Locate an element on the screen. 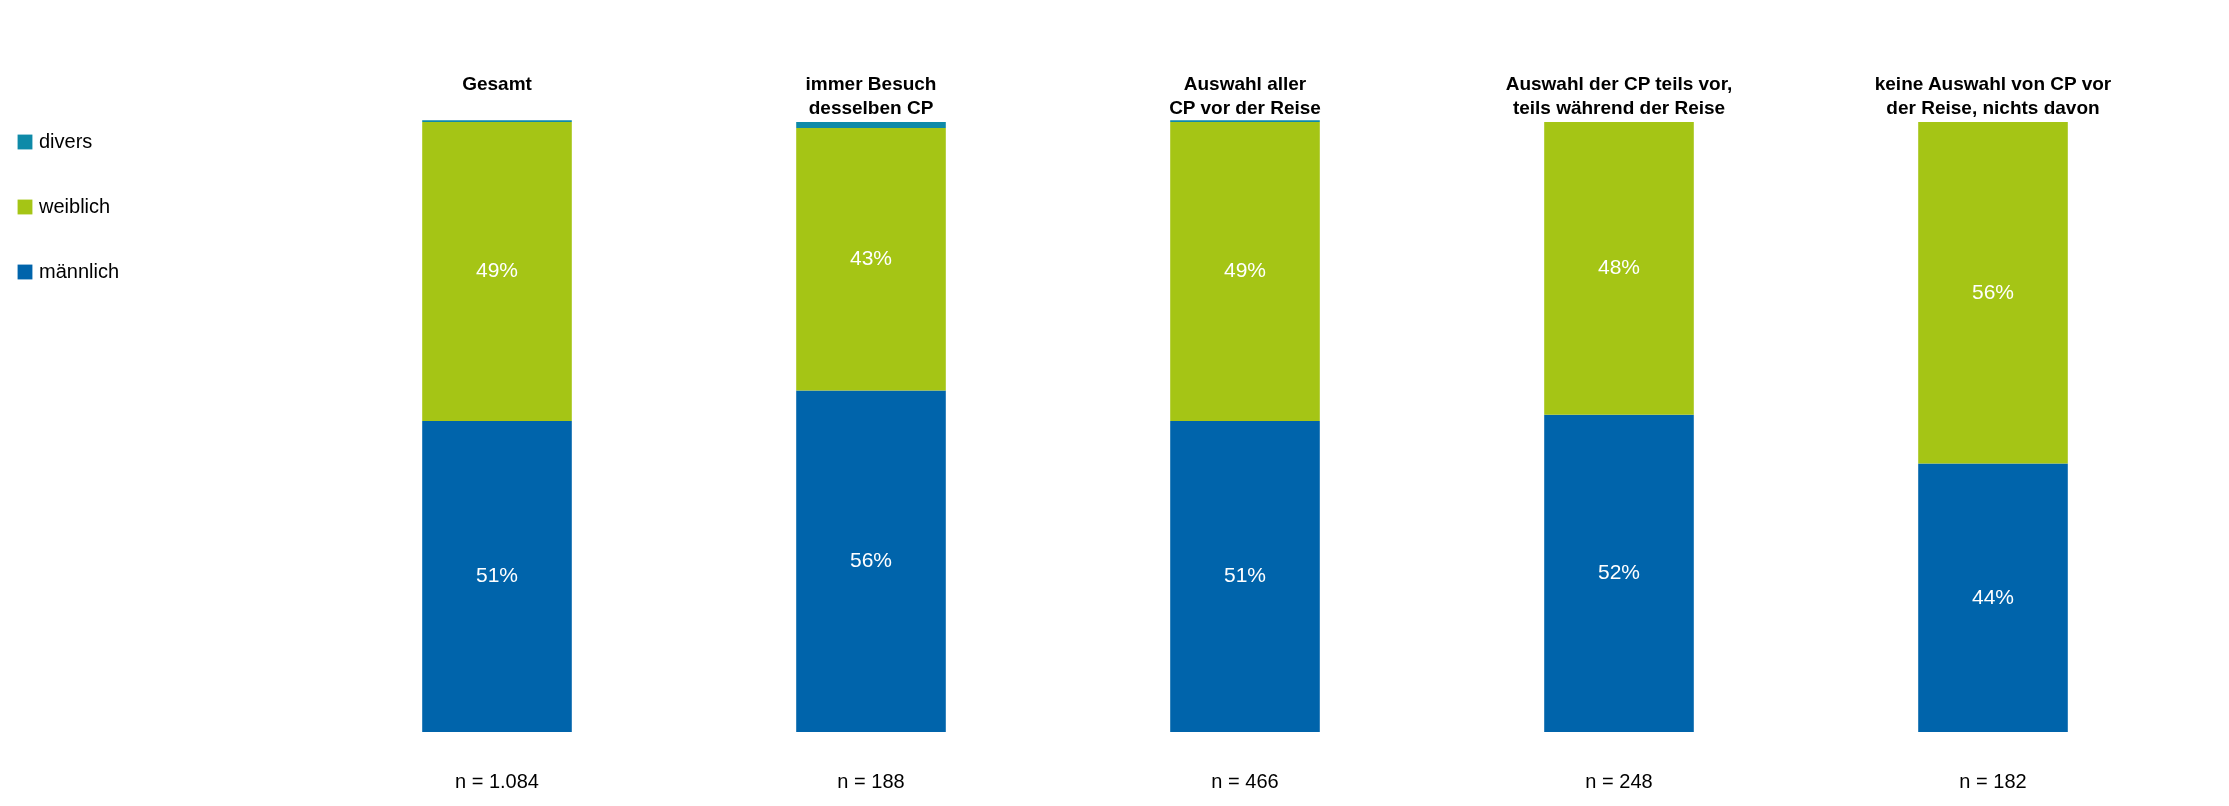 The image size is (2229, 806). text: n = 248 is located at coordinates (1619, 781).